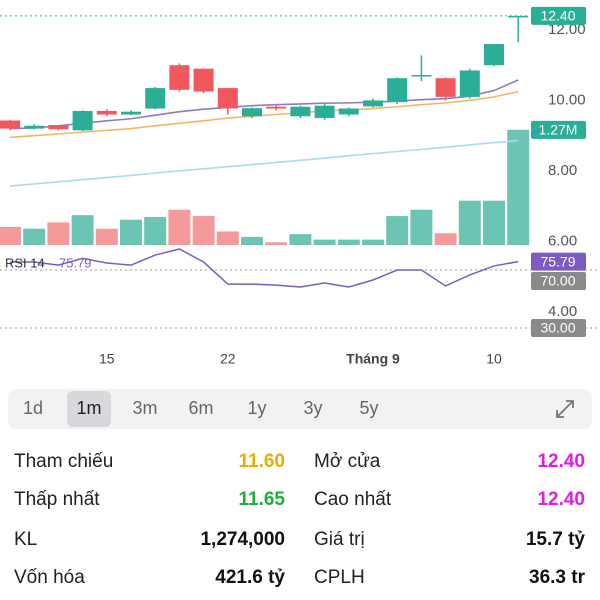  What do you see at coordinates (75, 262) in the screenshot?
I see `rsi-value-label: 75.79` at bounding box center [75, 262].